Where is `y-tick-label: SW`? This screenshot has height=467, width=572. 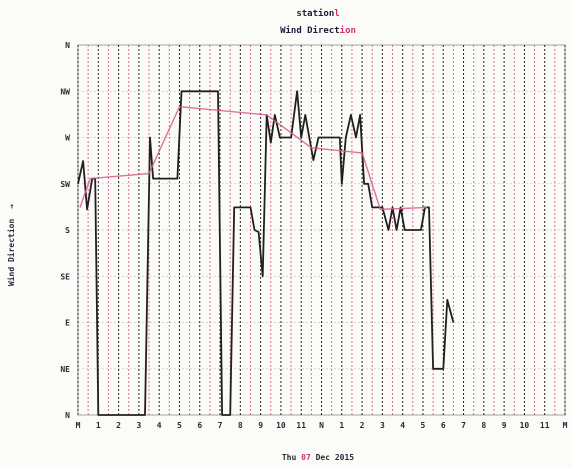 y-tick-label: SW is located at coordinates (65, 184).